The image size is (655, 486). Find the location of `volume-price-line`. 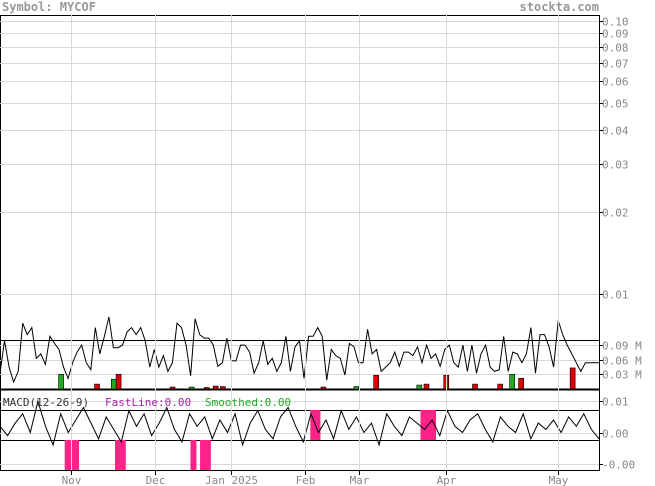

volume-price-line is located at coordinates (299, 350).